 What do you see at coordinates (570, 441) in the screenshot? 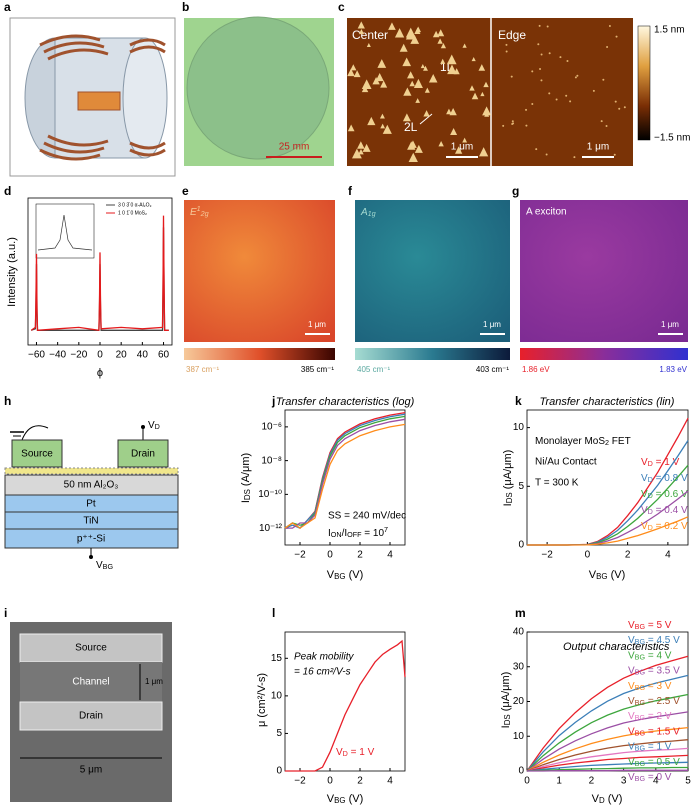
I see `text-piece: Monolayer MoS` at bounding box center [570, 441].